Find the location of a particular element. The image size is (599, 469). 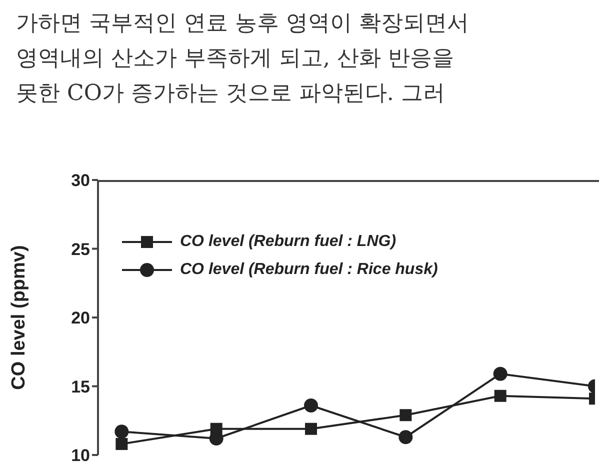

legend-label: CO level (Reburn fuel : LNG) is located at coordinates (288, 242).